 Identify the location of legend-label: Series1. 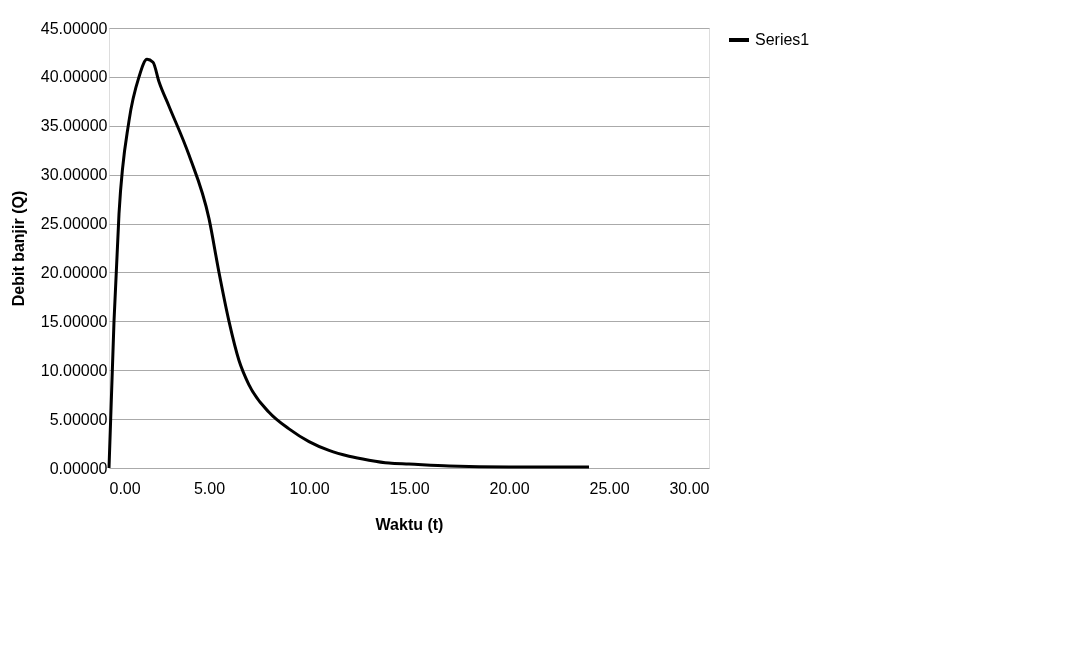
(782, 39).